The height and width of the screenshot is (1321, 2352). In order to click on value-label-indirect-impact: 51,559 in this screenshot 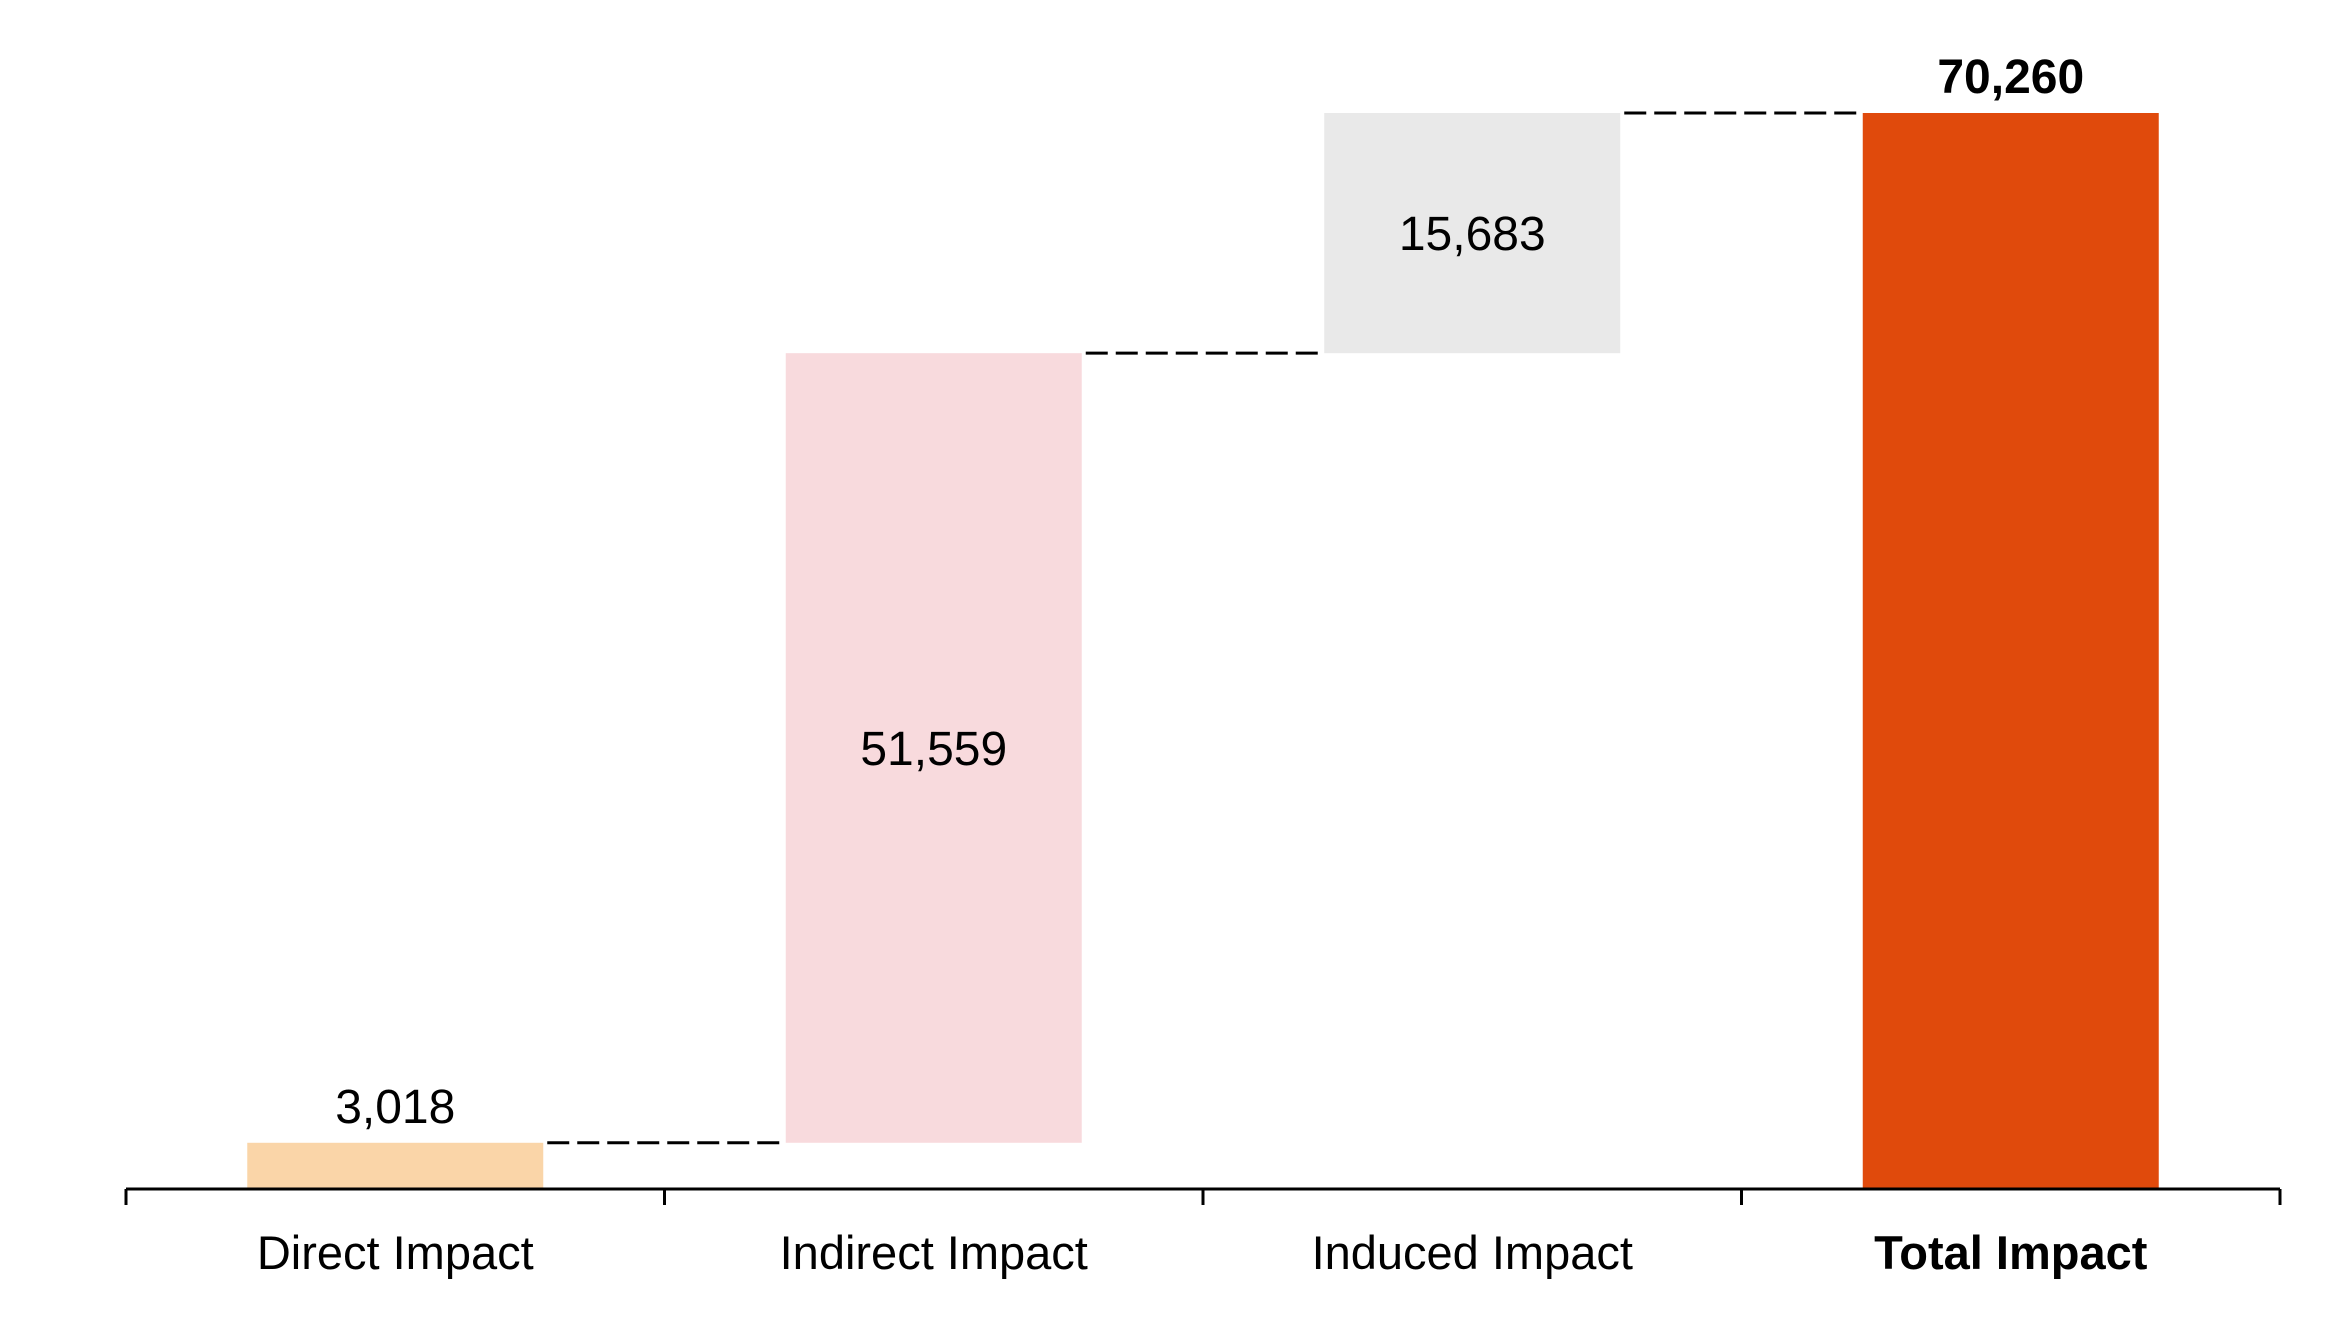, I will do `click(933, 749)`.